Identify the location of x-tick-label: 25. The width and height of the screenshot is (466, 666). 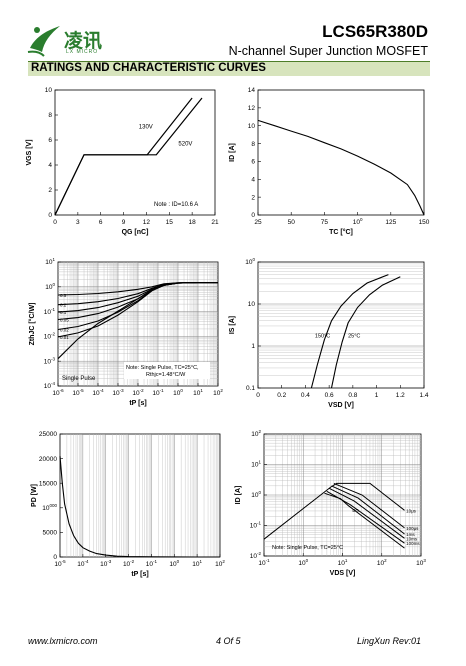
(258, 222).